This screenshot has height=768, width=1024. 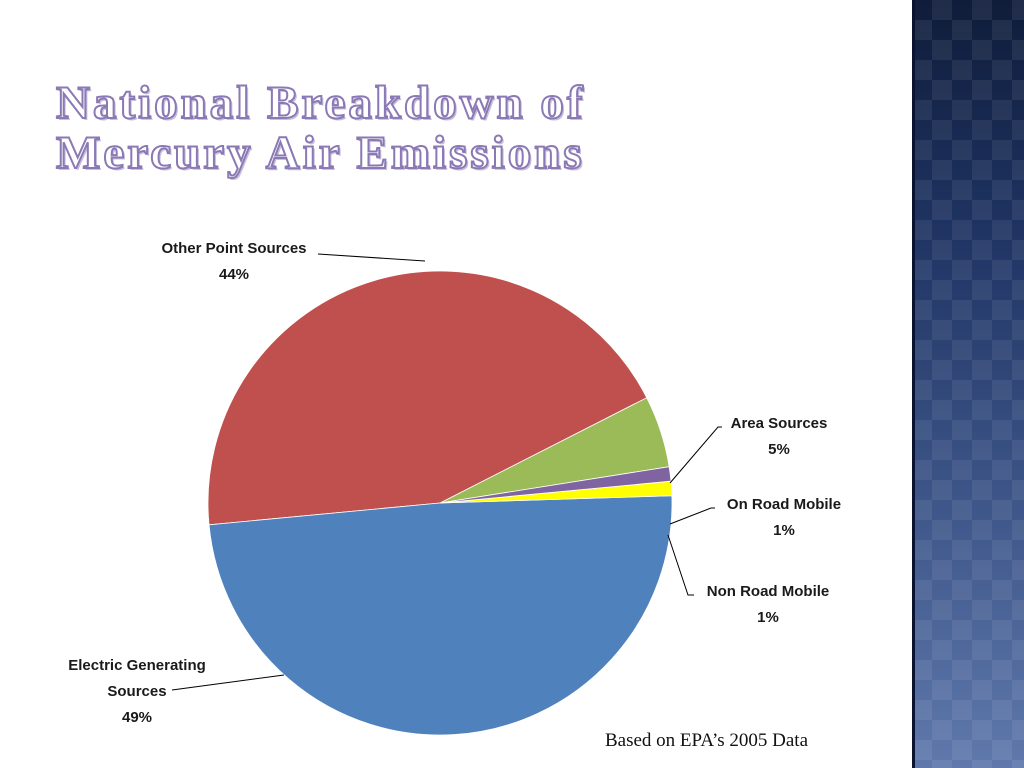 I want to click on data-label-area-sources-line-1: Area Sources, so click(x=779, y=423).